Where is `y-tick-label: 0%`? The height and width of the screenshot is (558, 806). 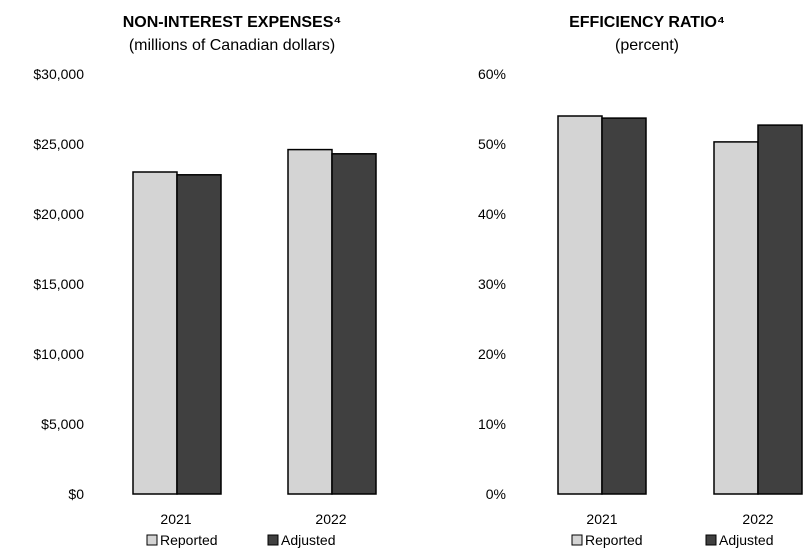 y-tick-label: 0% is located at coordinates (496, 494).